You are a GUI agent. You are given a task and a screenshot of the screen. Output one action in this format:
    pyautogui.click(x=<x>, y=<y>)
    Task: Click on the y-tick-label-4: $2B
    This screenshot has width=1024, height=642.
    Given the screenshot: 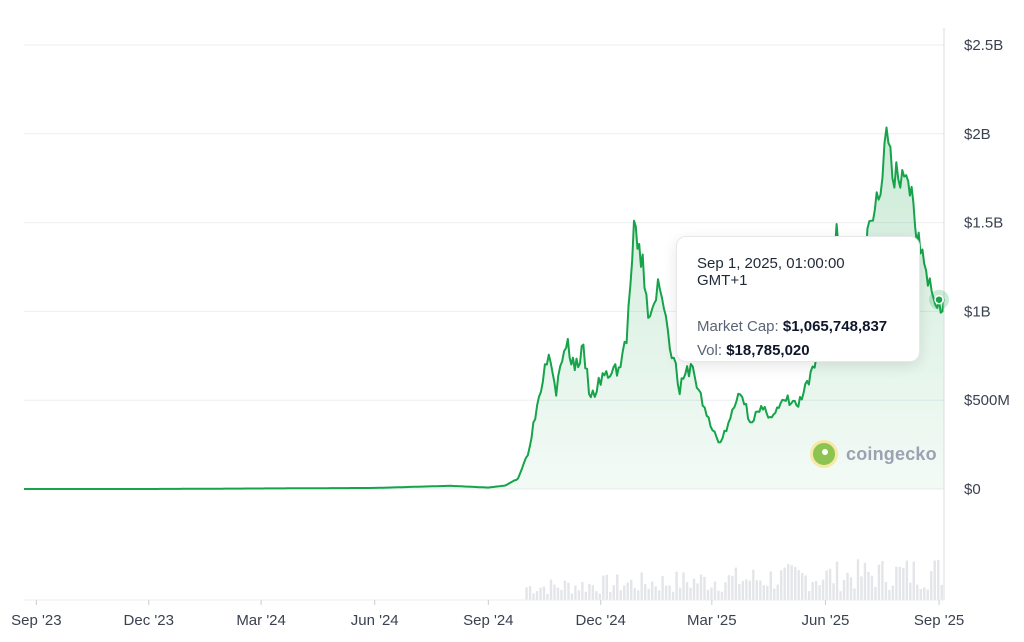 What is the action you would take?
    pyautogui.click(x=977, y=134)
    